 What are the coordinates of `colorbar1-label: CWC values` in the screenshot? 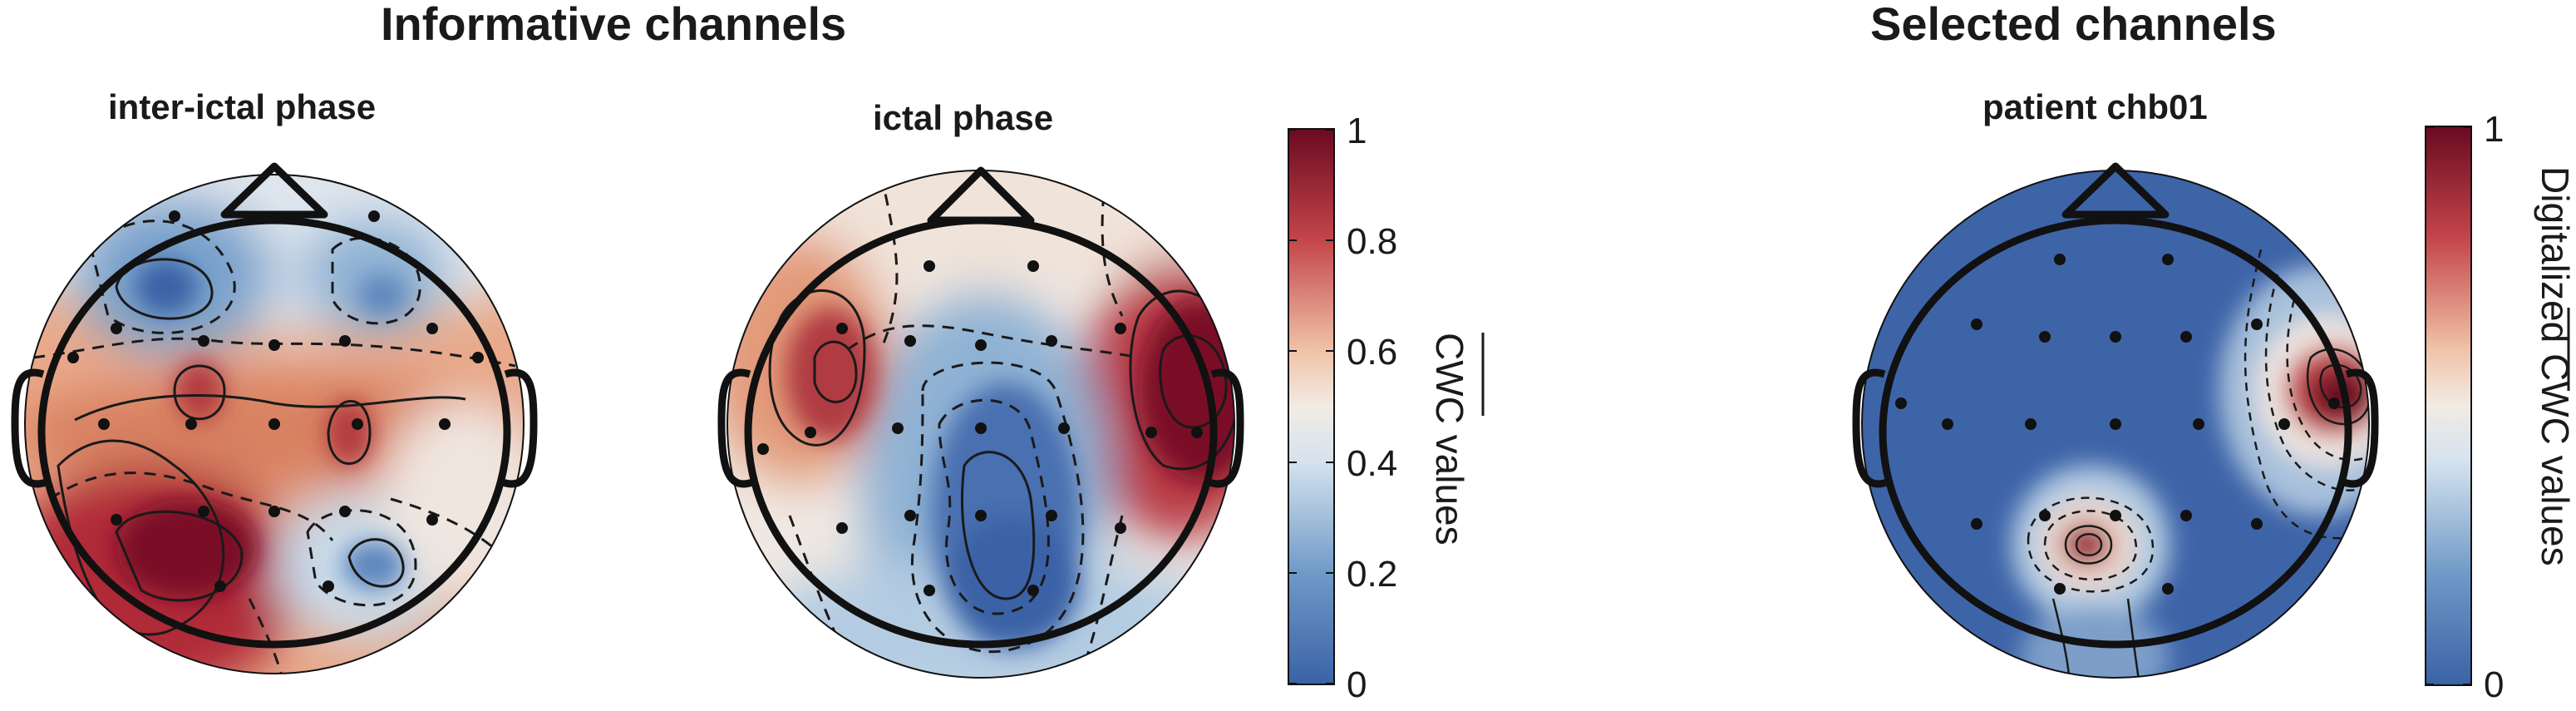 It's located at (1449, 439).